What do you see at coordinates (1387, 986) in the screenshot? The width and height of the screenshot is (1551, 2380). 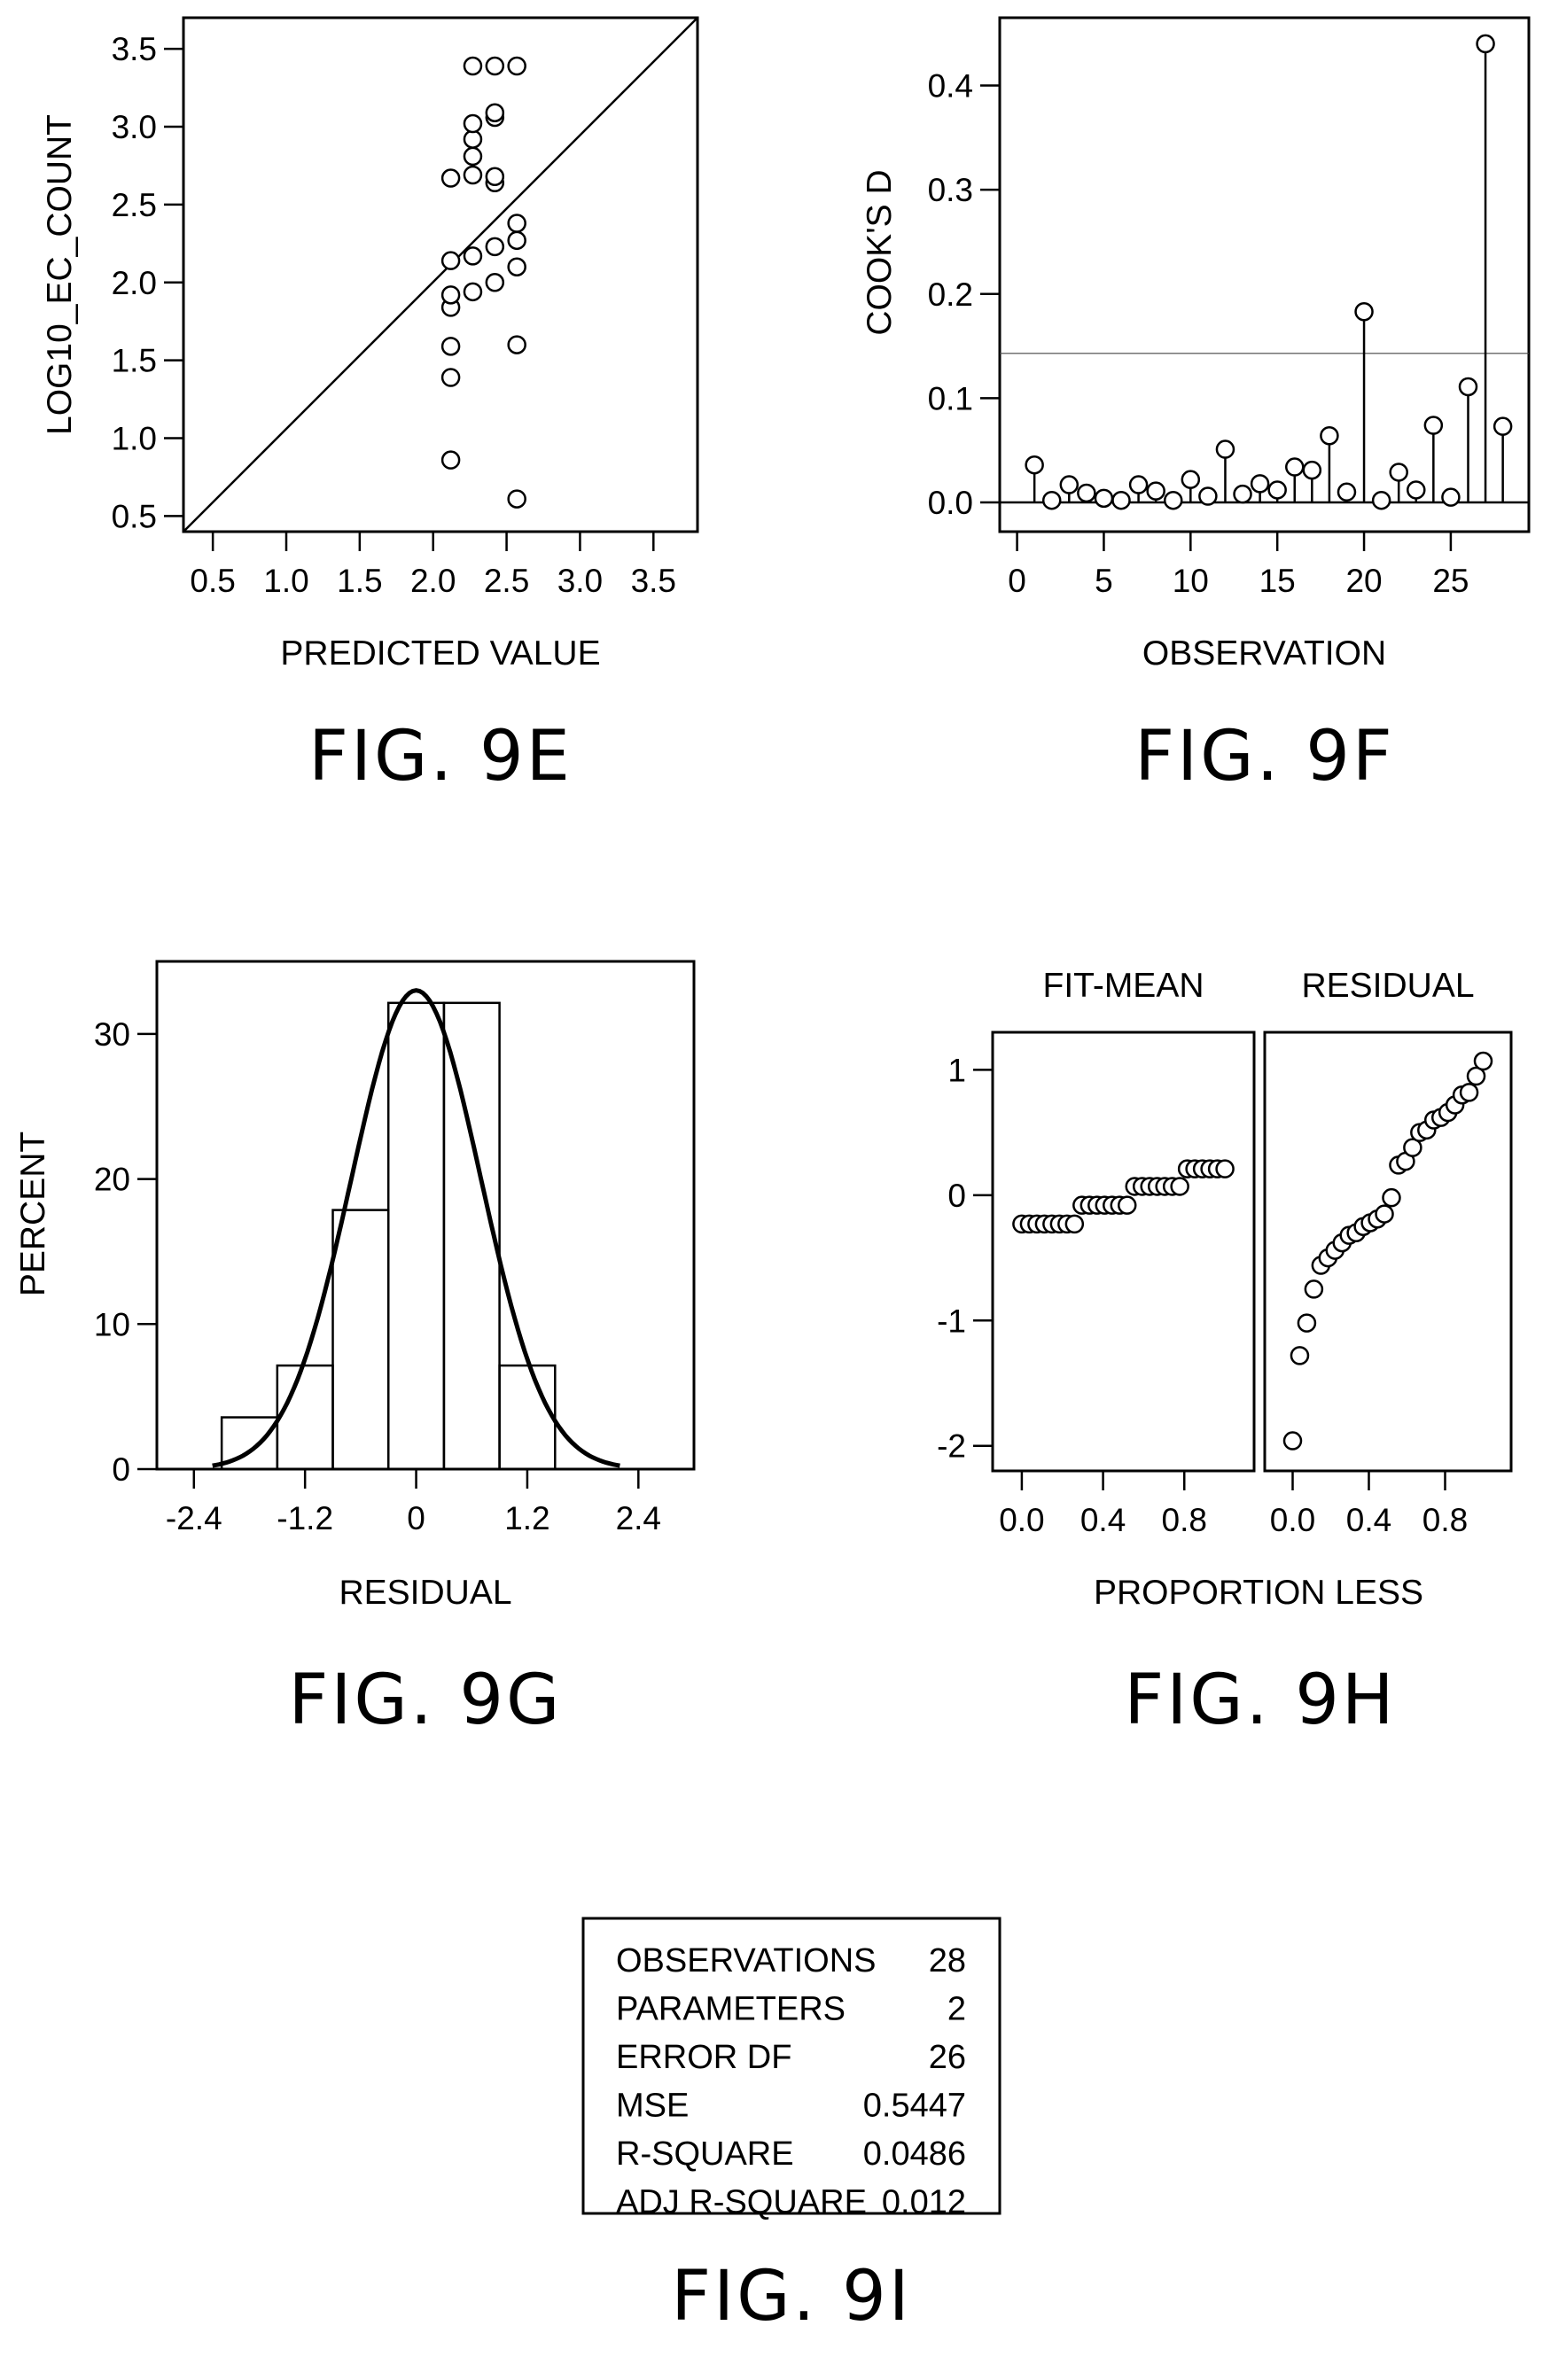 I see `panel-title-9h-residual: RESIDUAL` at bounding box center [1387, 986].